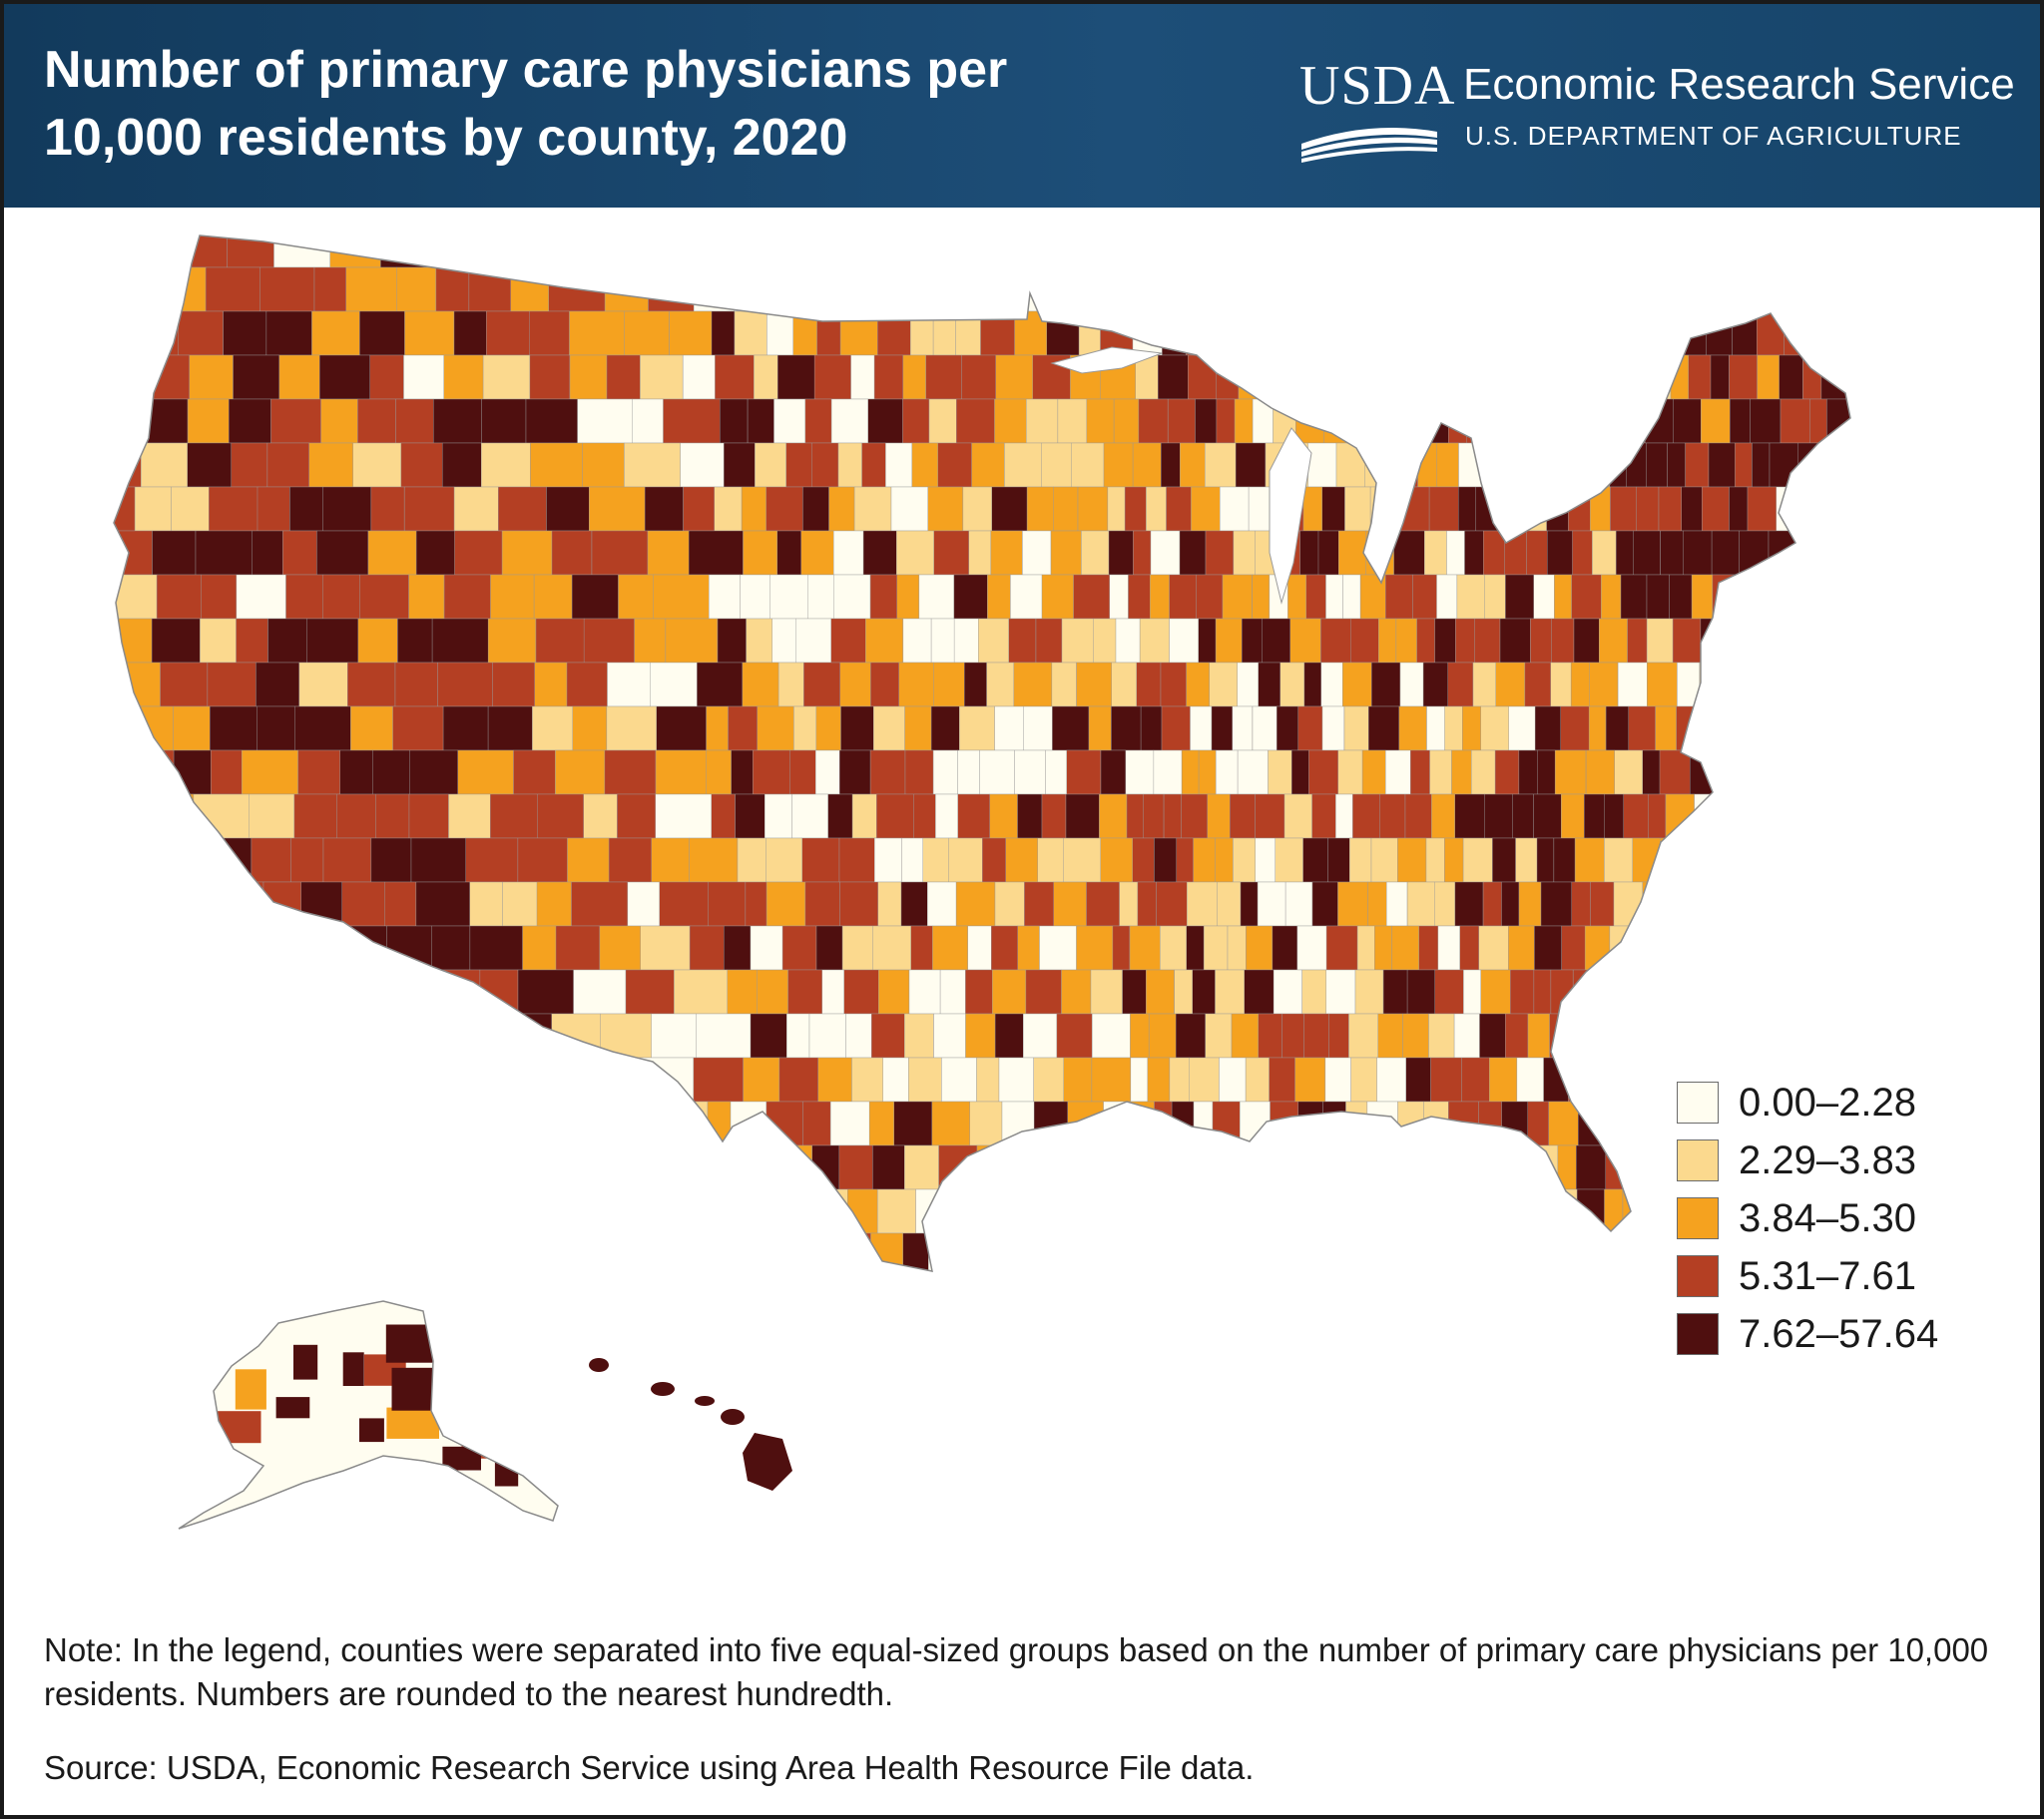  What do you see at coordinates (1836, 1164) in the screenshot?
I see `legend-item: 2.29–3.83` at bounding box center [1836, 1164].